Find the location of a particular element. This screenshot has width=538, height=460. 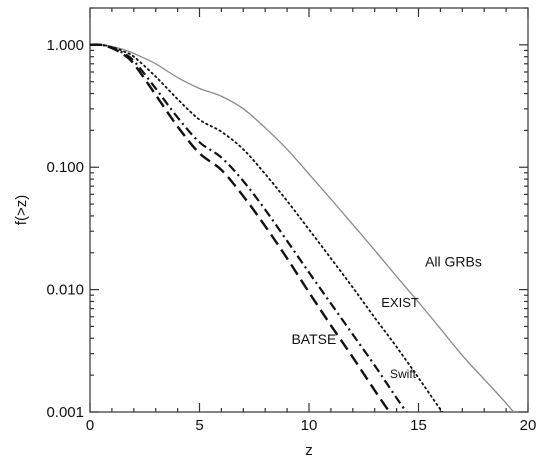

annotation-exist: EXIST is located at coordinates (400, 302).